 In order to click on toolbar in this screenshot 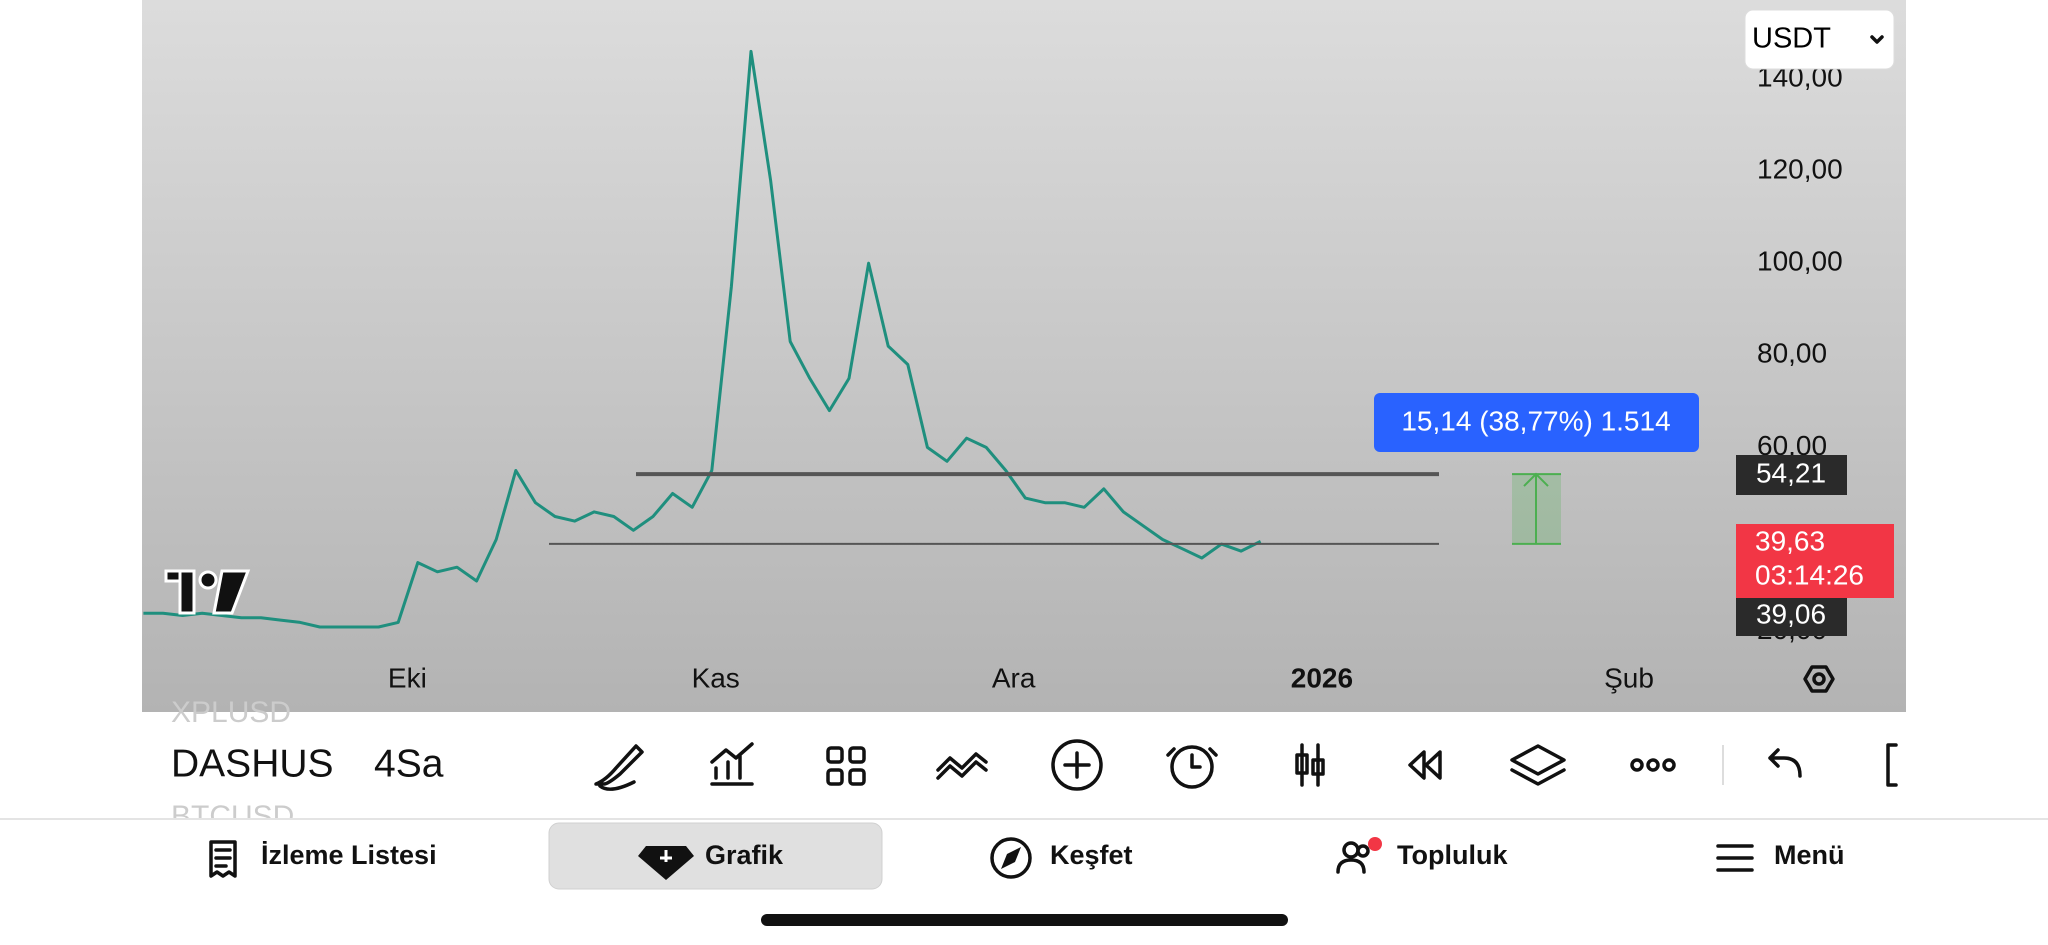, I will do `click(1024, 765)`.